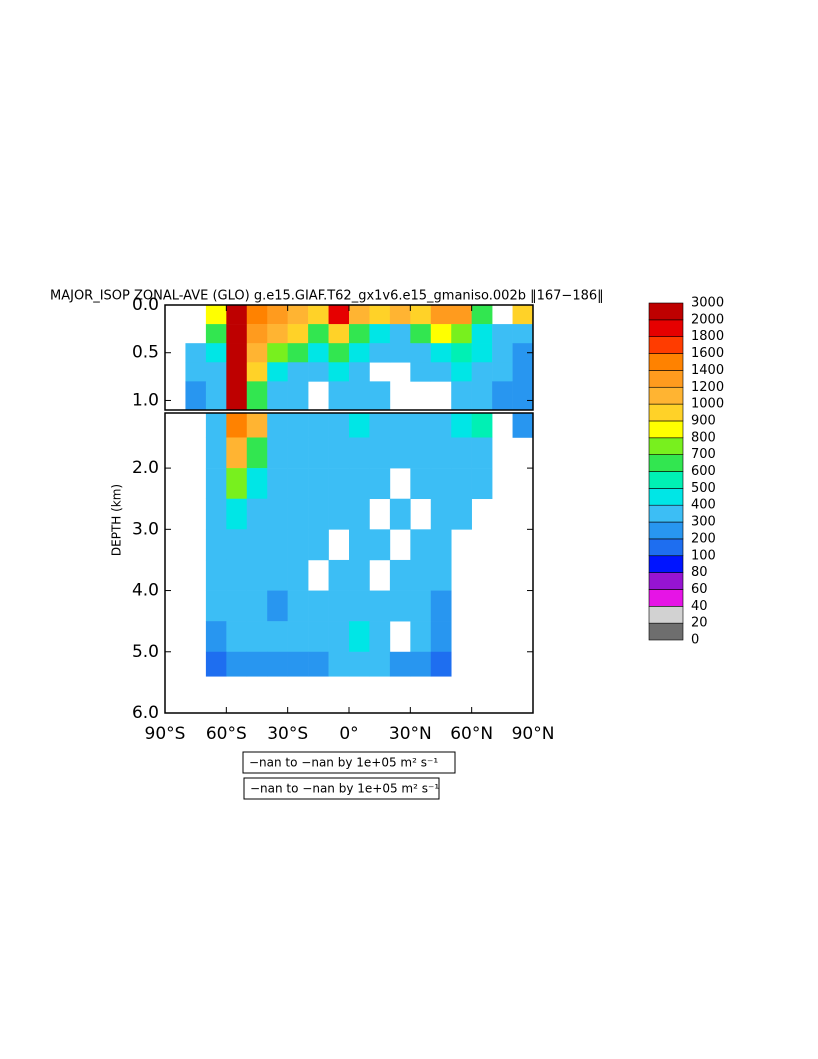 The width and height of the screenshot is (818, 1059). What do you see at coordinates (699, 589) in the screenshot?
I see `legend-label: 60` at bounding box center [699, 589].